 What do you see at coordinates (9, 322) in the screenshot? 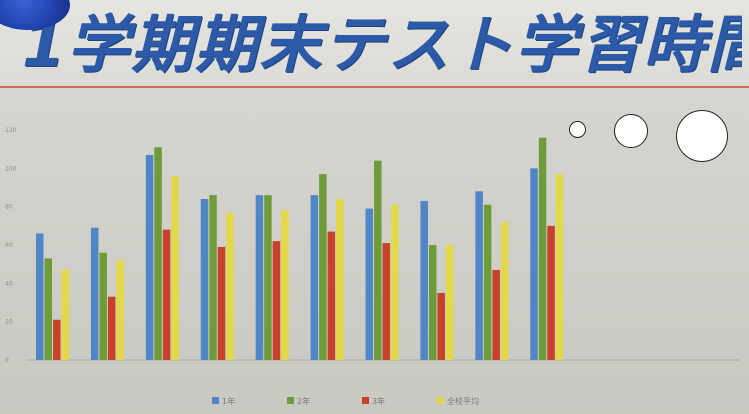
I see `y-tick-label: 20` at bounding box center [9, 322].